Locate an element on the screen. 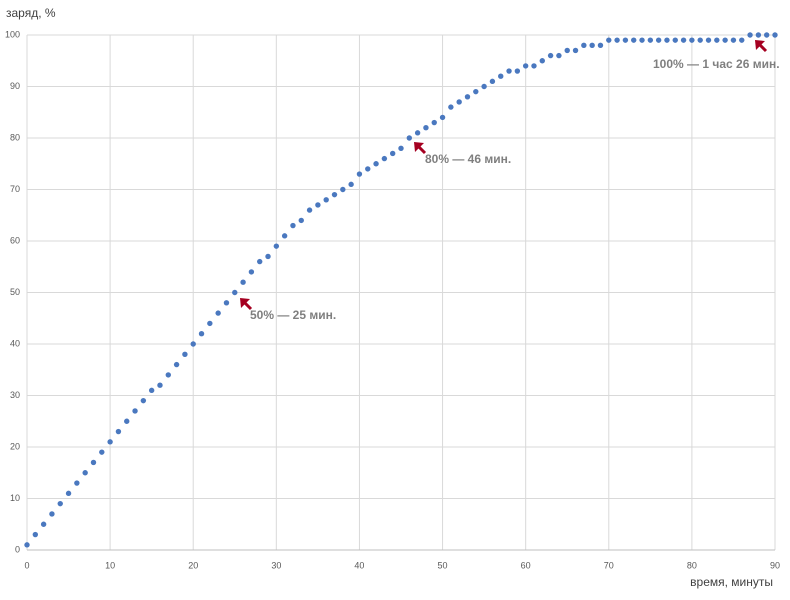  annotation: 80% — 46 мин. is located at coordinates (468, 159).